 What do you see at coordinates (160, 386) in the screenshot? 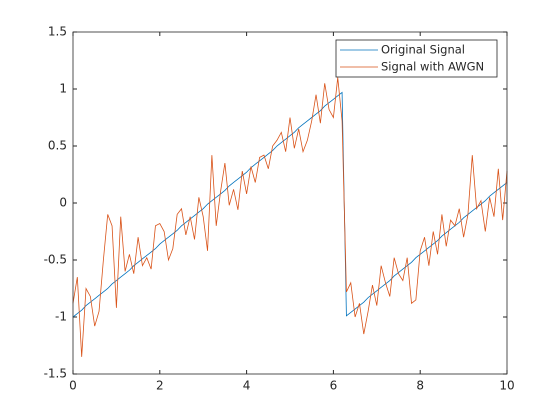
I see `x-tick-label: 2` at bounding box center [160, 386].